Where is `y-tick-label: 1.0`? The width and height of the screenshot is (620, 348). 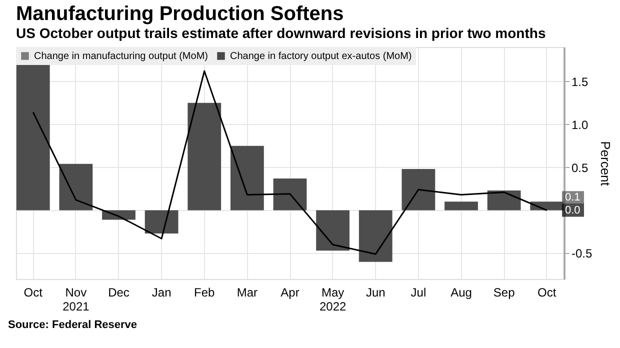
y-tick-label: 1.0 is located at coordinates (580, 125).